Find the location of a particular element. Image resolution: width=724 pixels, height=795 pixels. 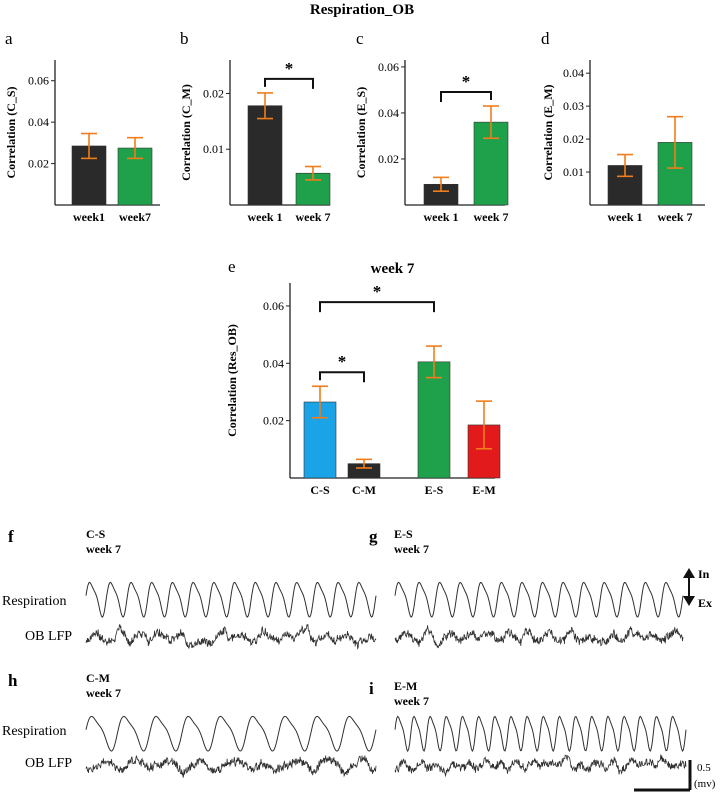

panel-label: a is located at coordinates (9, 38).